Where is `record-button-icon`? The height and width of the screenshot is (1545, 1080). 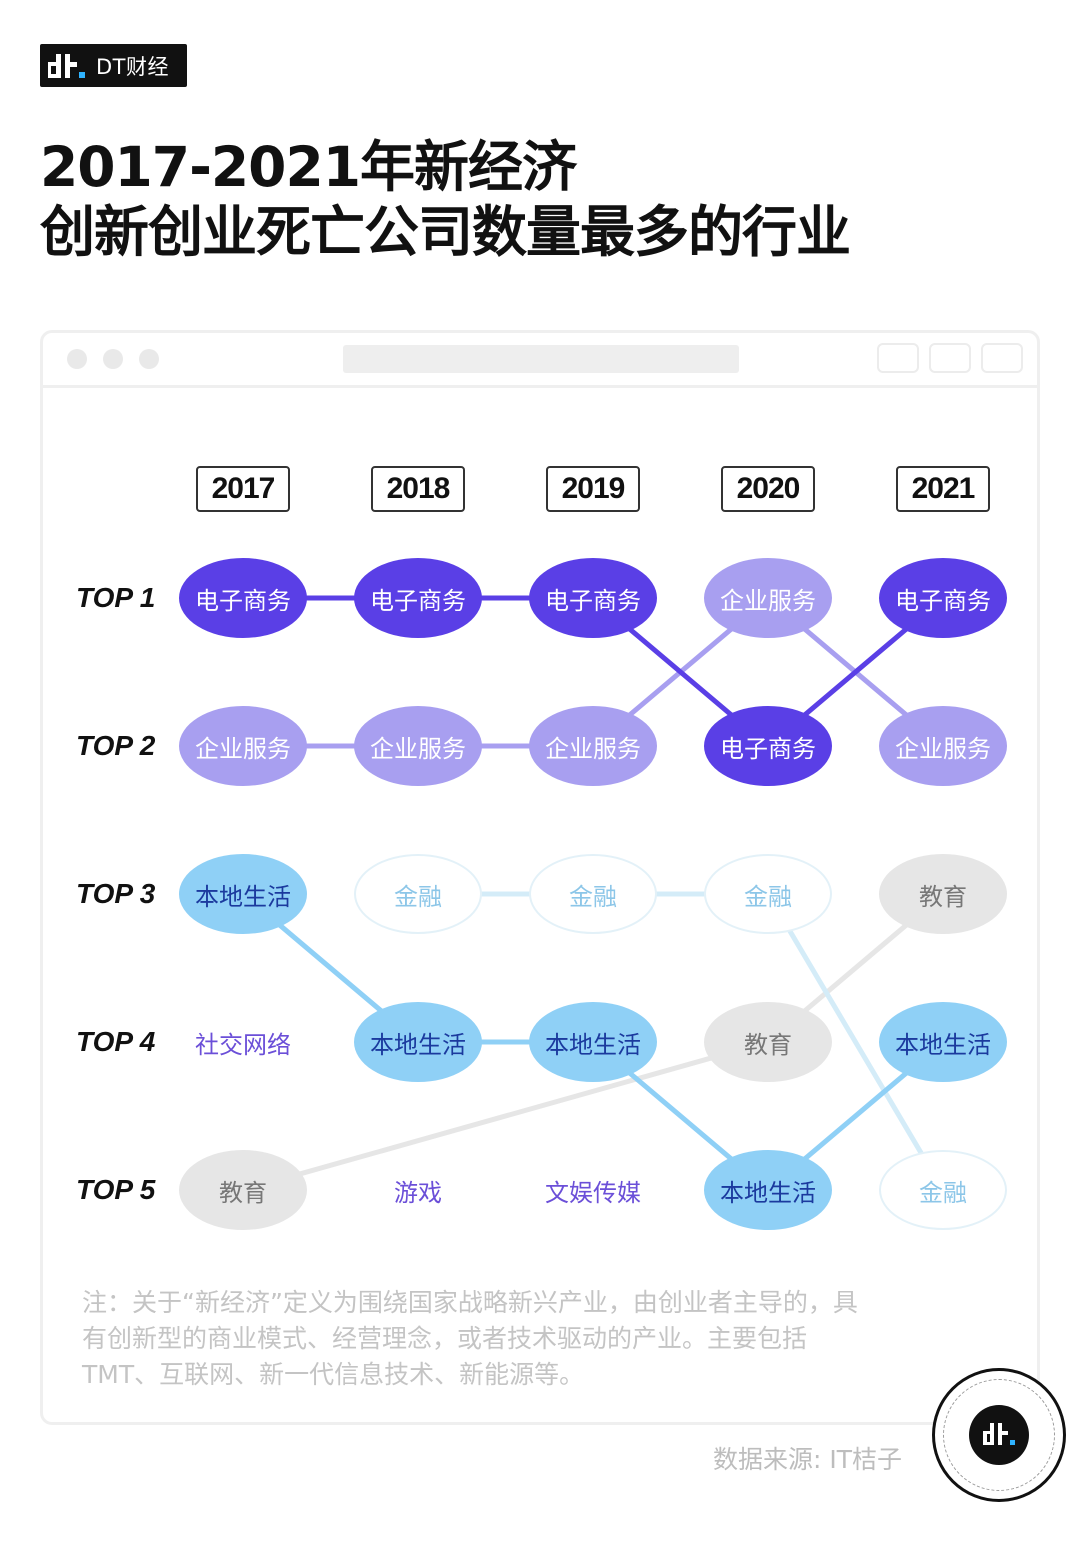
record-button-icon is located at coordinates (898, 358).